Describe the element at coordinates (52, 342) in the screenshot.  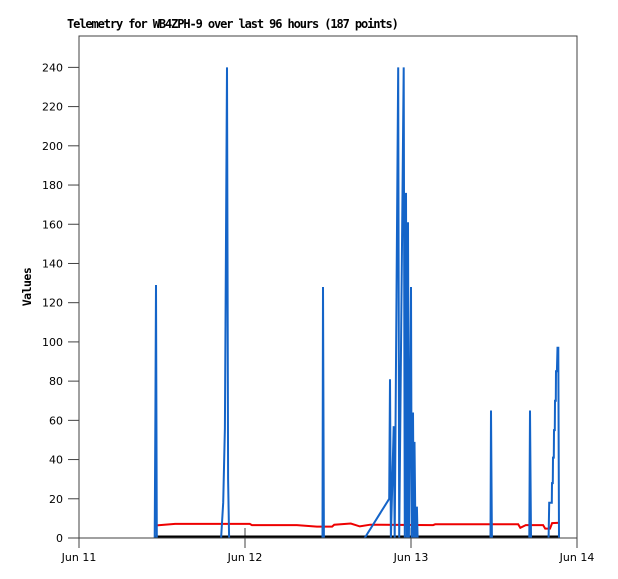
I see `y-tick-label: 100` at that location.